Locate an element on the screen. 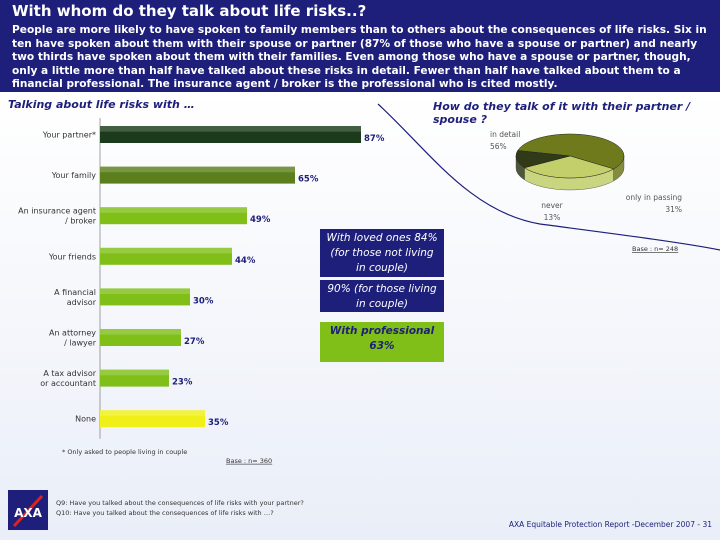  callout-professional: With professional 63% is located at coordinates (382, 342).